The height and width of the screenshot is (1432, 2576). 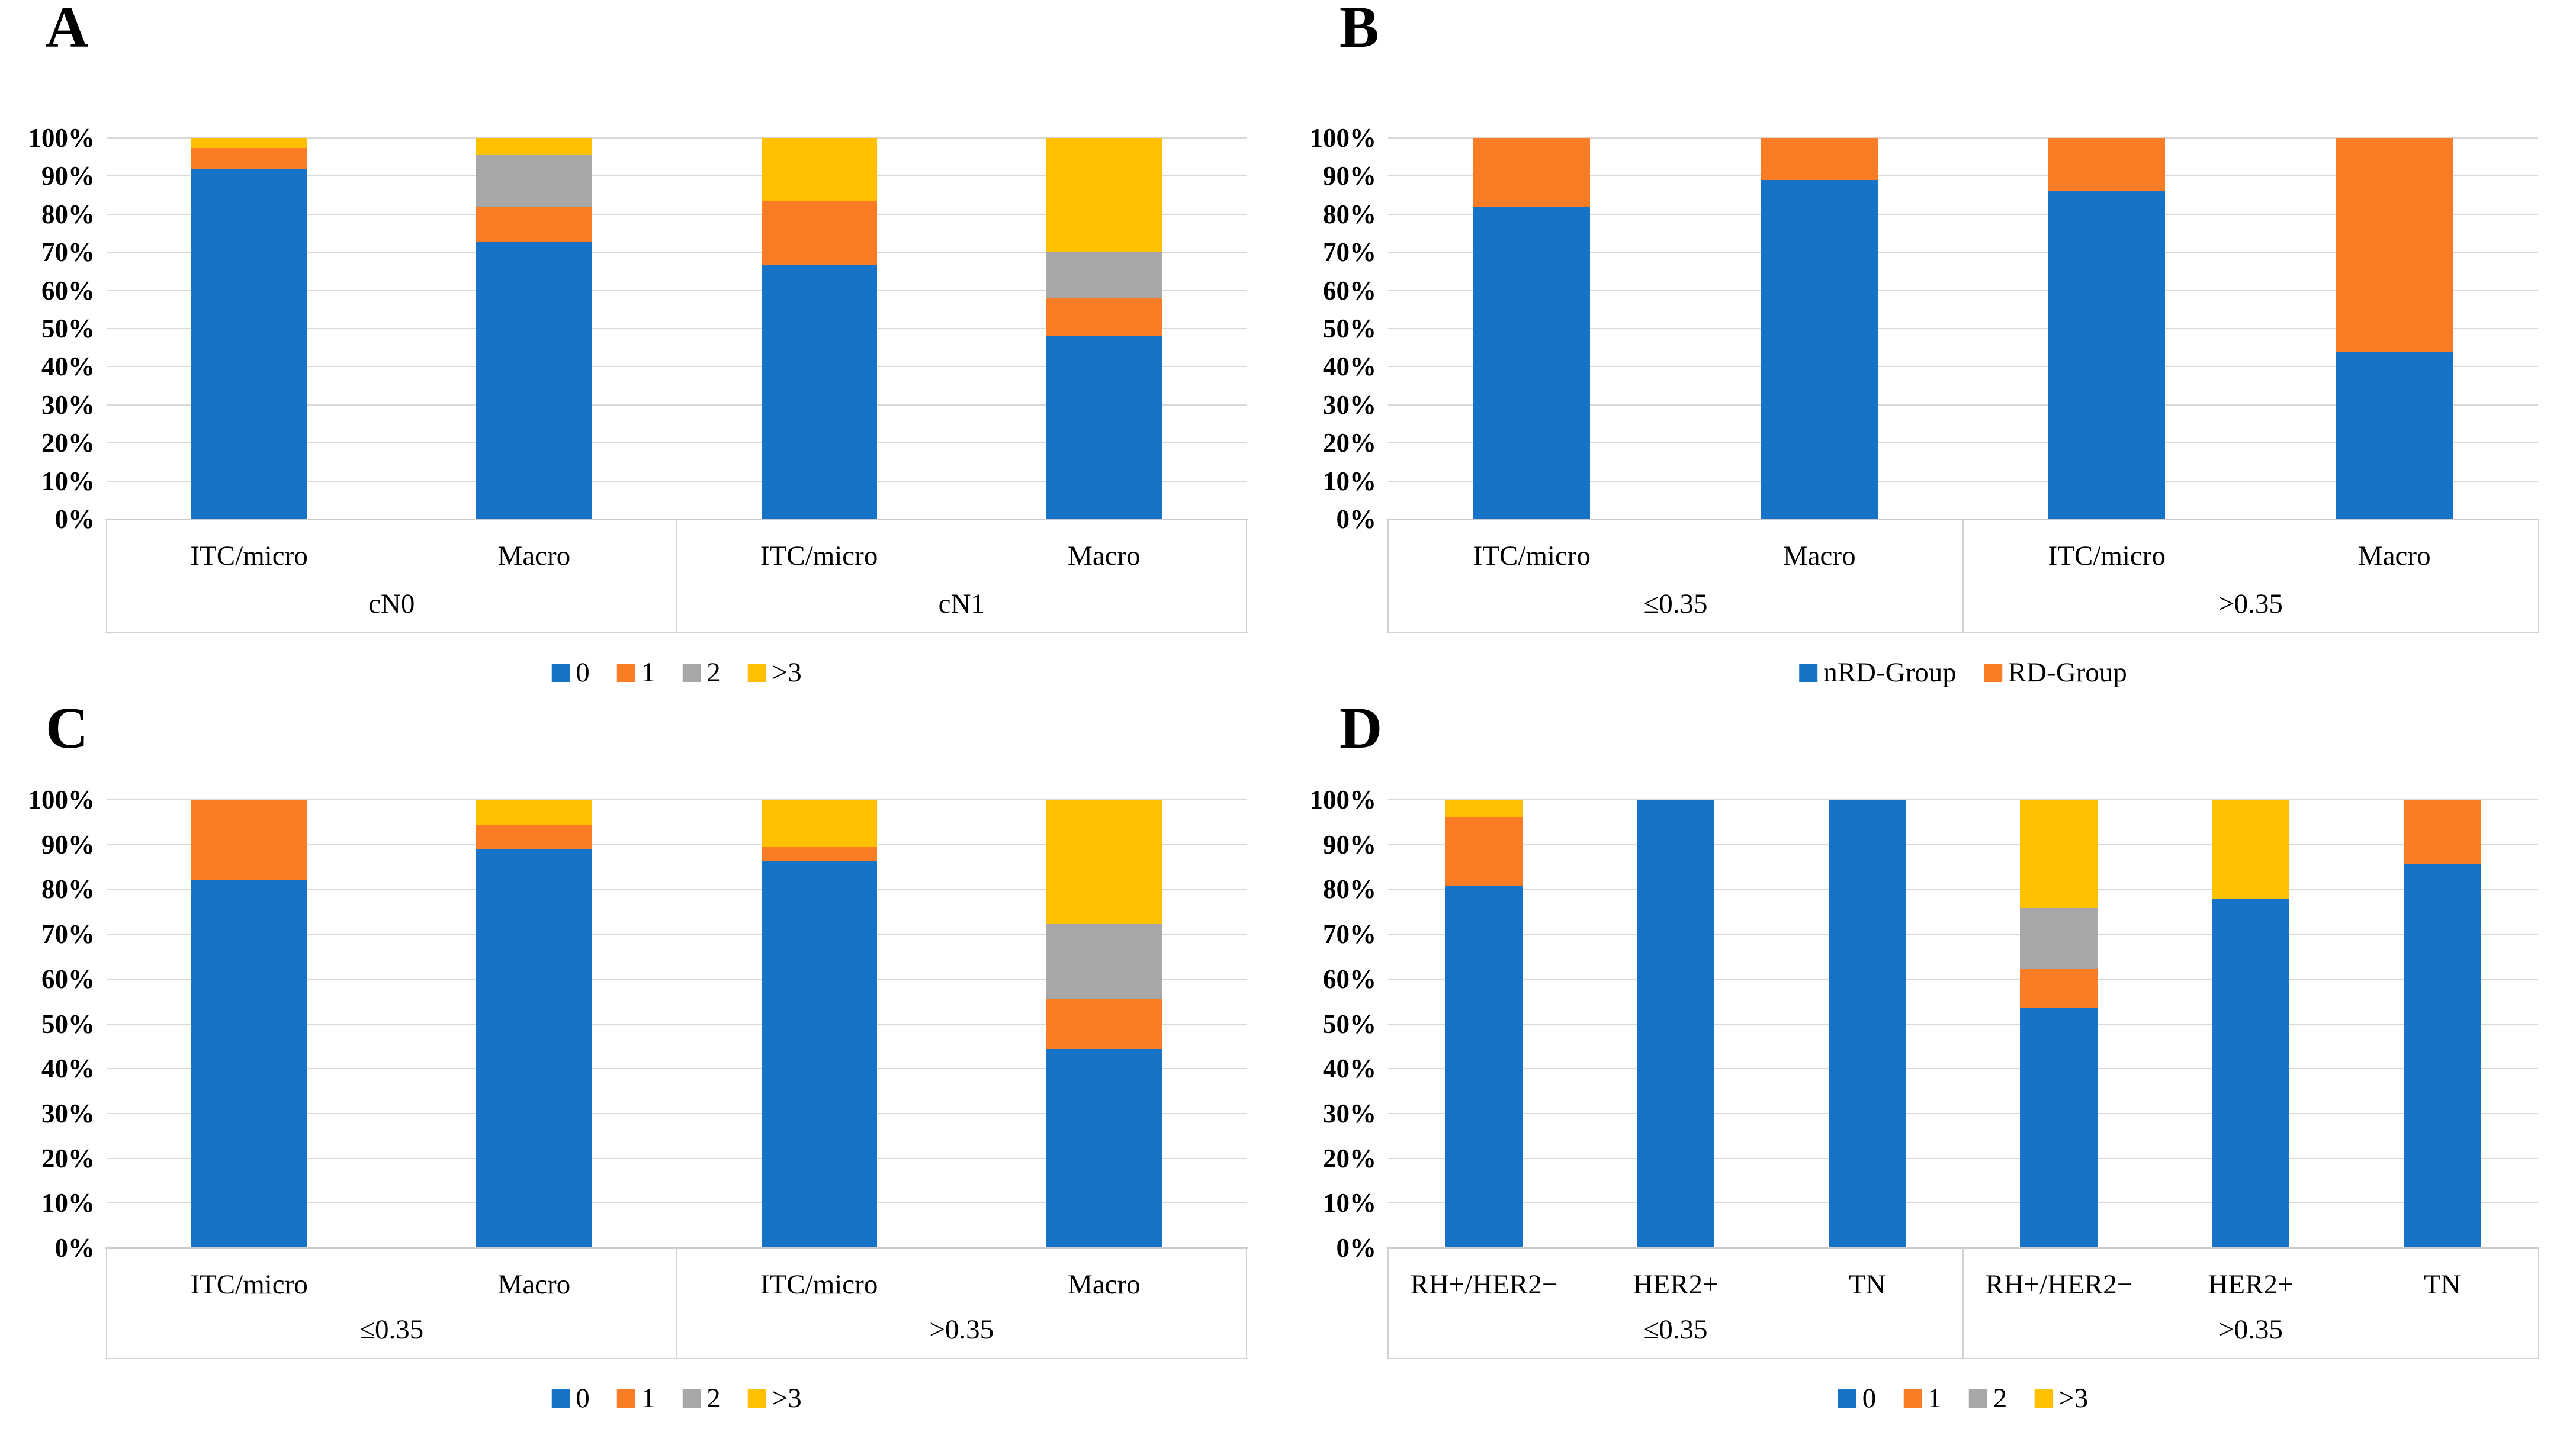 What do you see at coordinates (1878, 672) in the screenshot?
I see `legend-item: nRD-Group` at bounding box center [1878, 672].